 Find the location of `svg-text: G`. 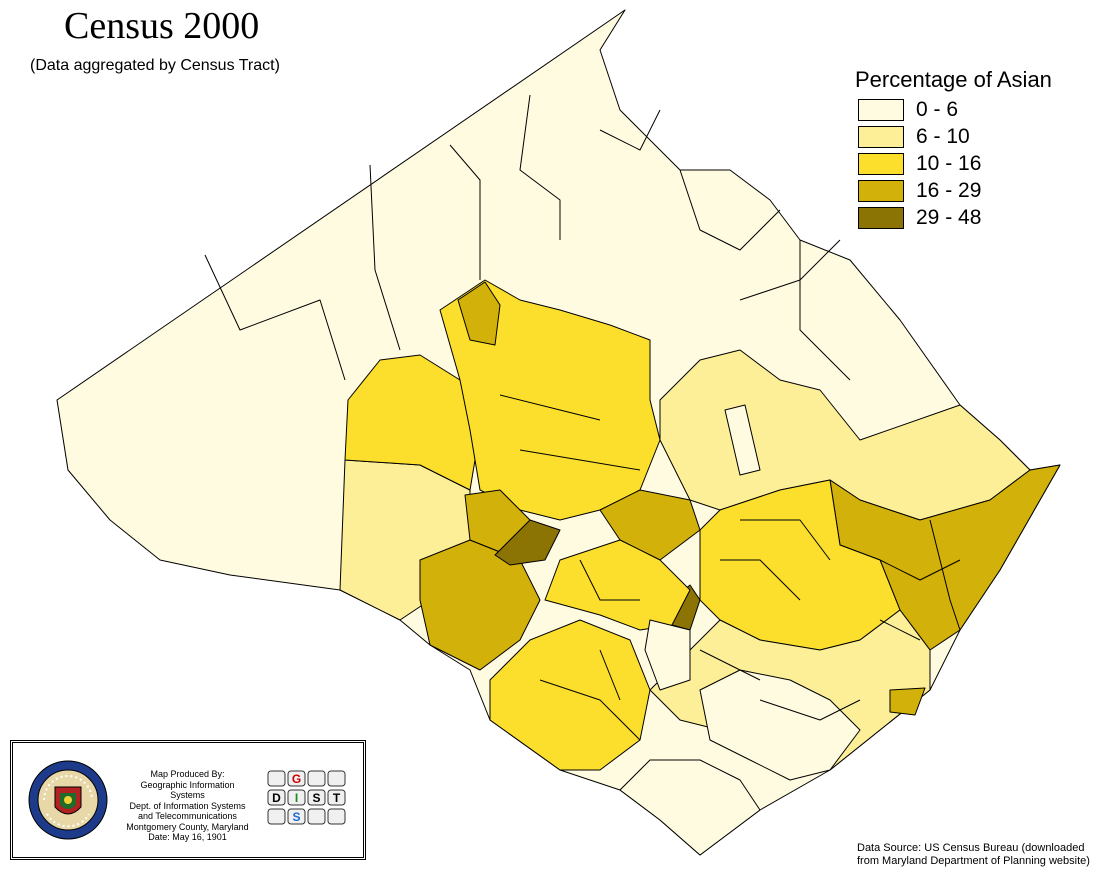

svg-text: G is located at coordinates (296, 779).